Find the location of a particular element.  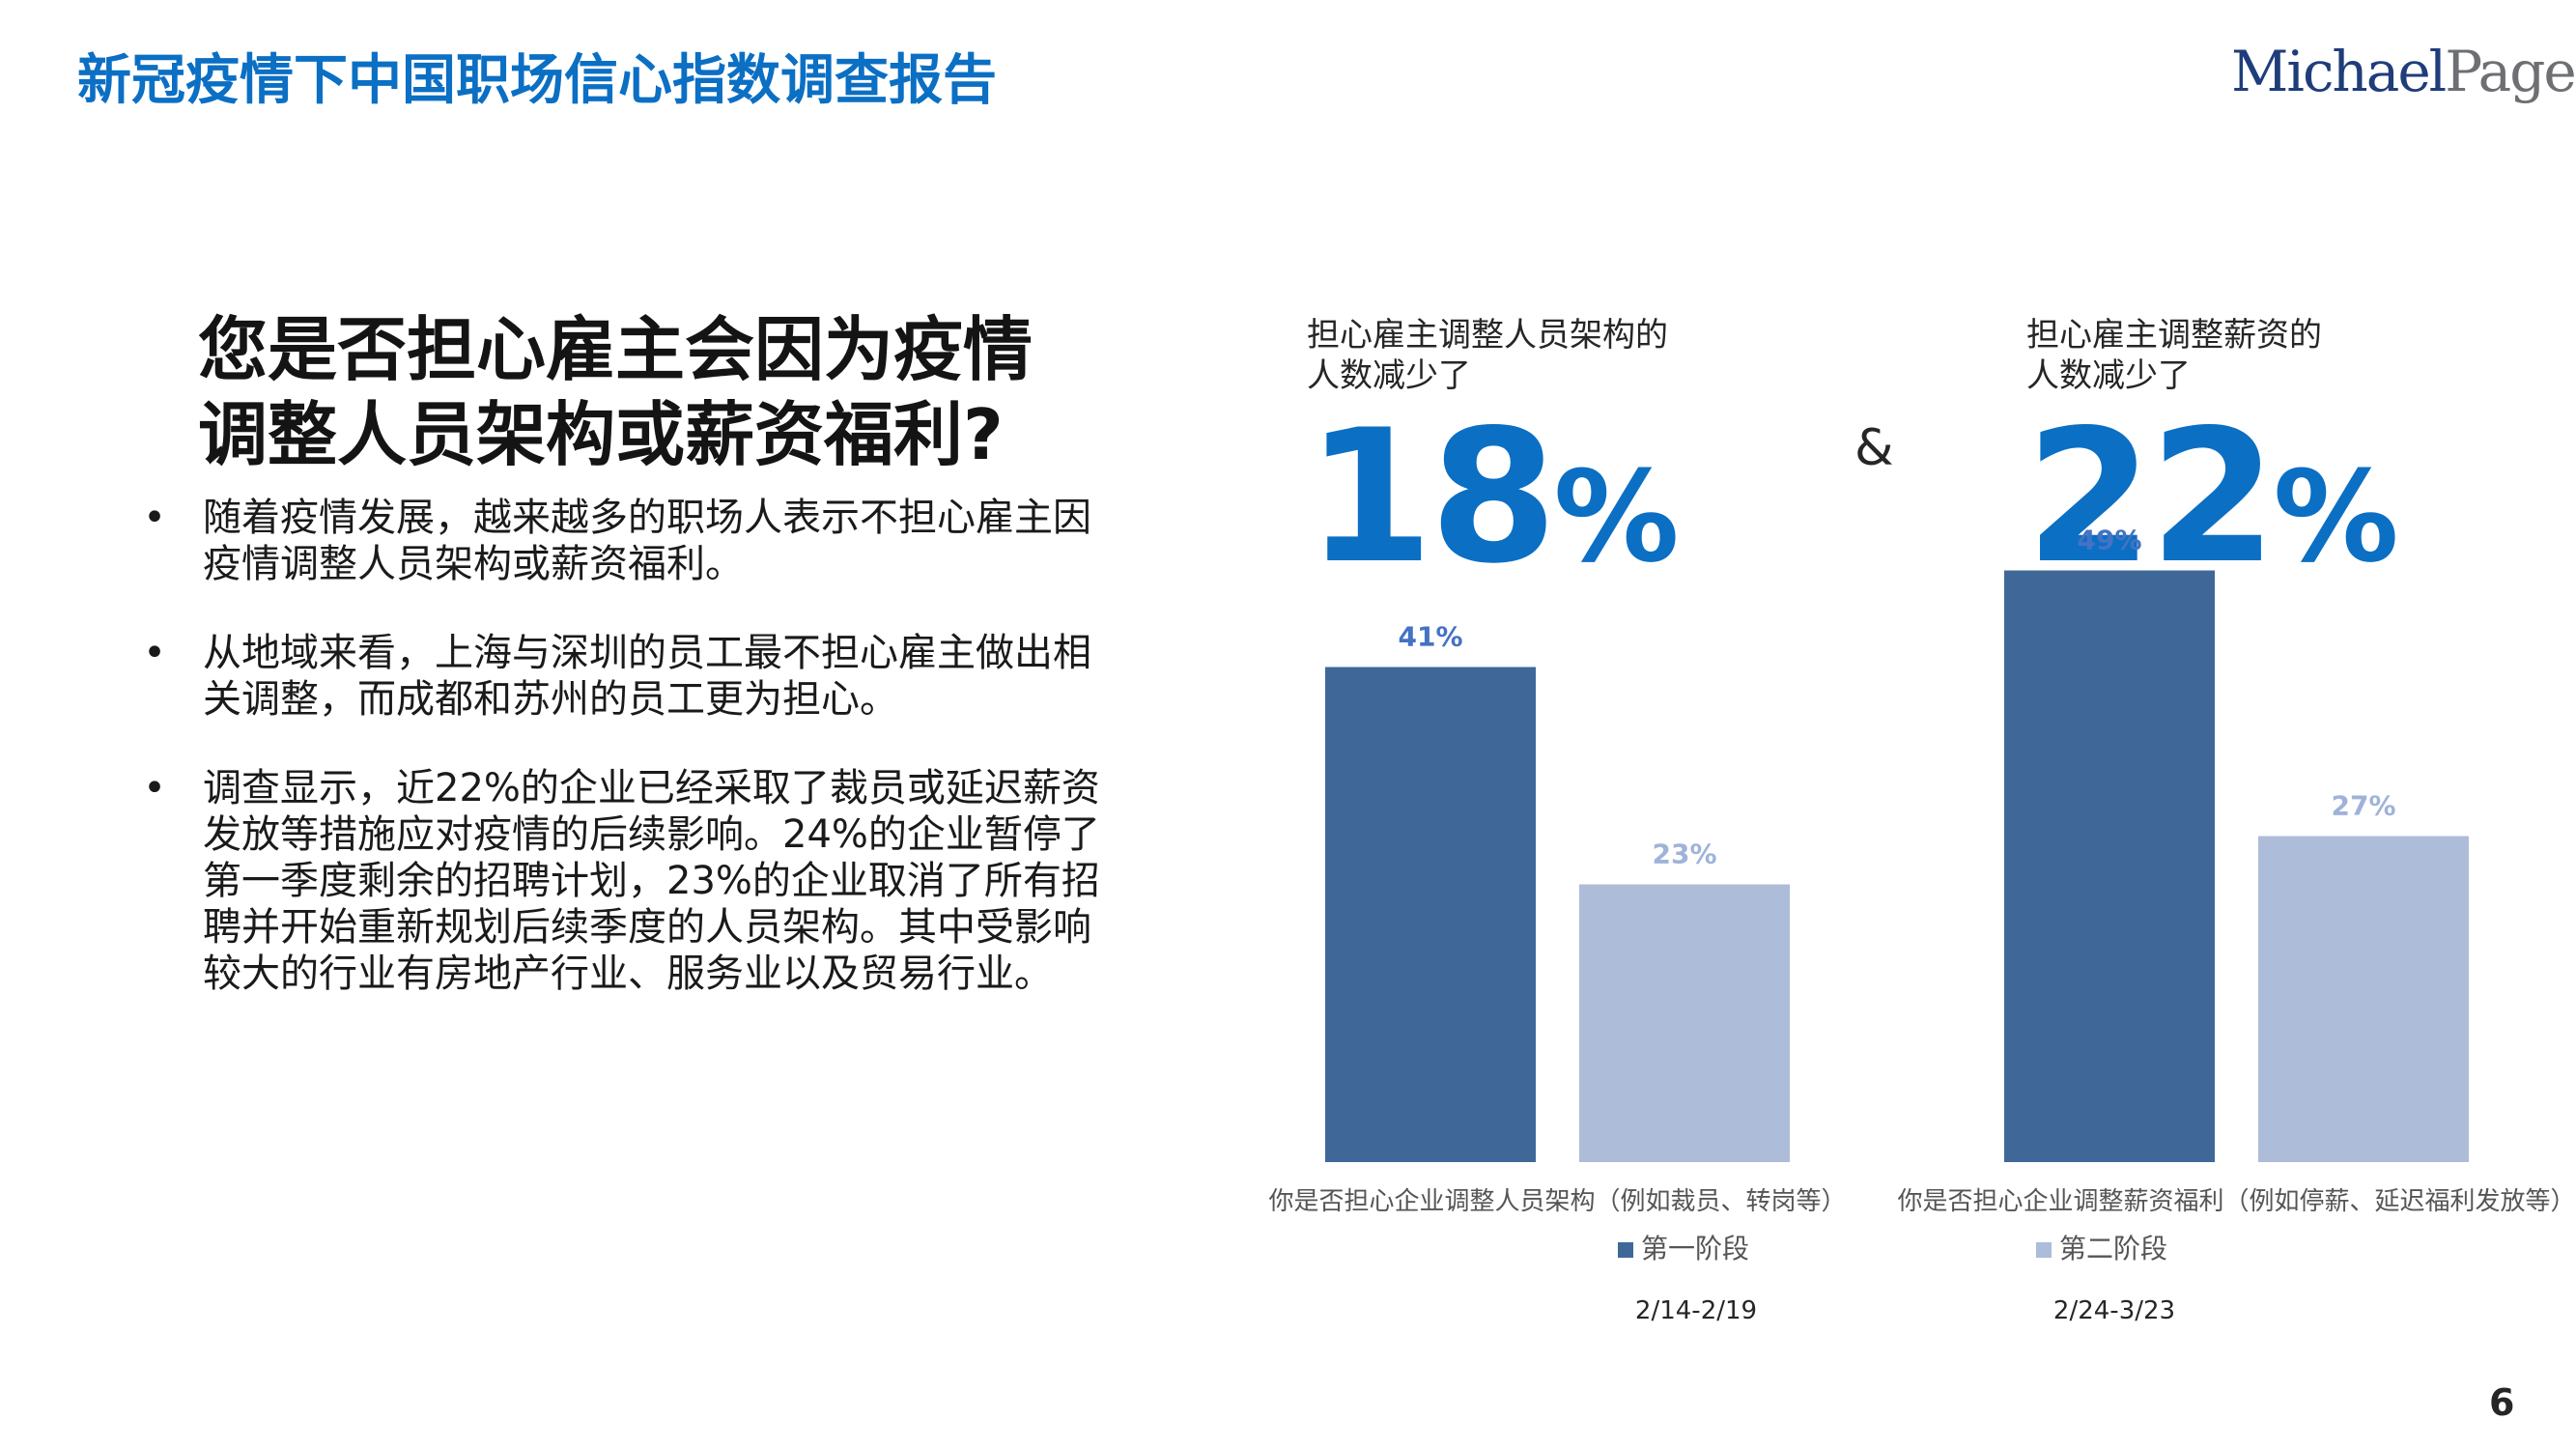

kpi-number: 18 is located at coordinates (1431, 497).